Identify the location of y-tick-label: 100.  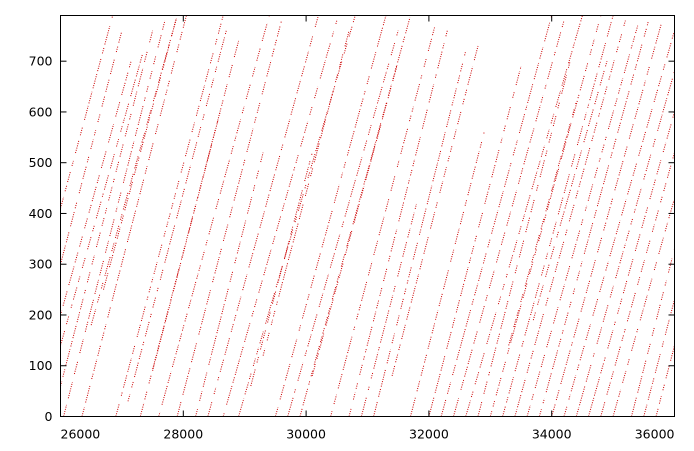
(41, 365).